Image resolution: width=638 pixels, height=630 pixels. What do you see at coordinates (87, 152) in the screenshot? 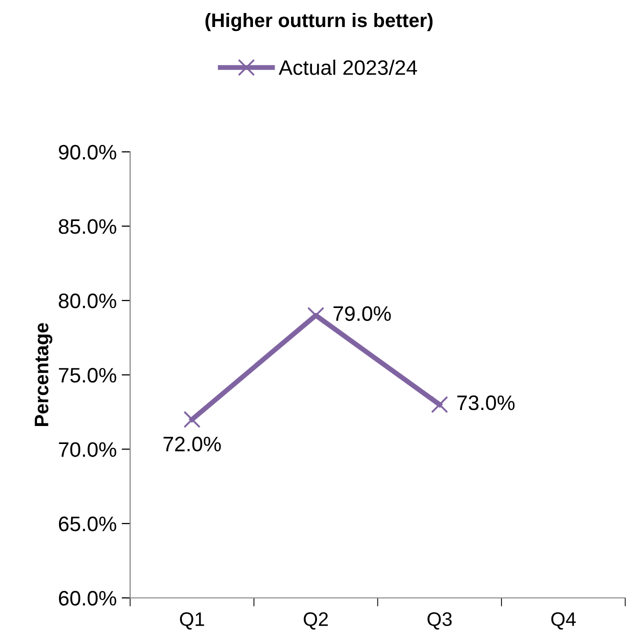
I see `y-tick-label: 90.0%` at bounding box center [87, 152].